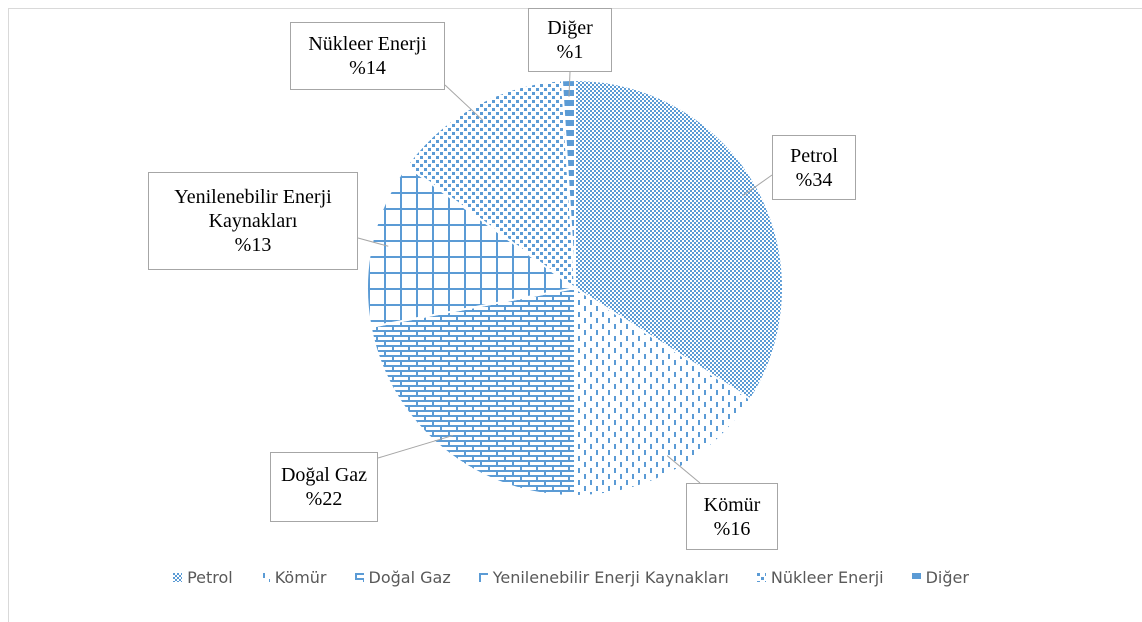 This screenshot has height=622, width=1142. Describe the element at coordinates (367, 68) in the screenshot. I see `callout-value: %14` at that location.